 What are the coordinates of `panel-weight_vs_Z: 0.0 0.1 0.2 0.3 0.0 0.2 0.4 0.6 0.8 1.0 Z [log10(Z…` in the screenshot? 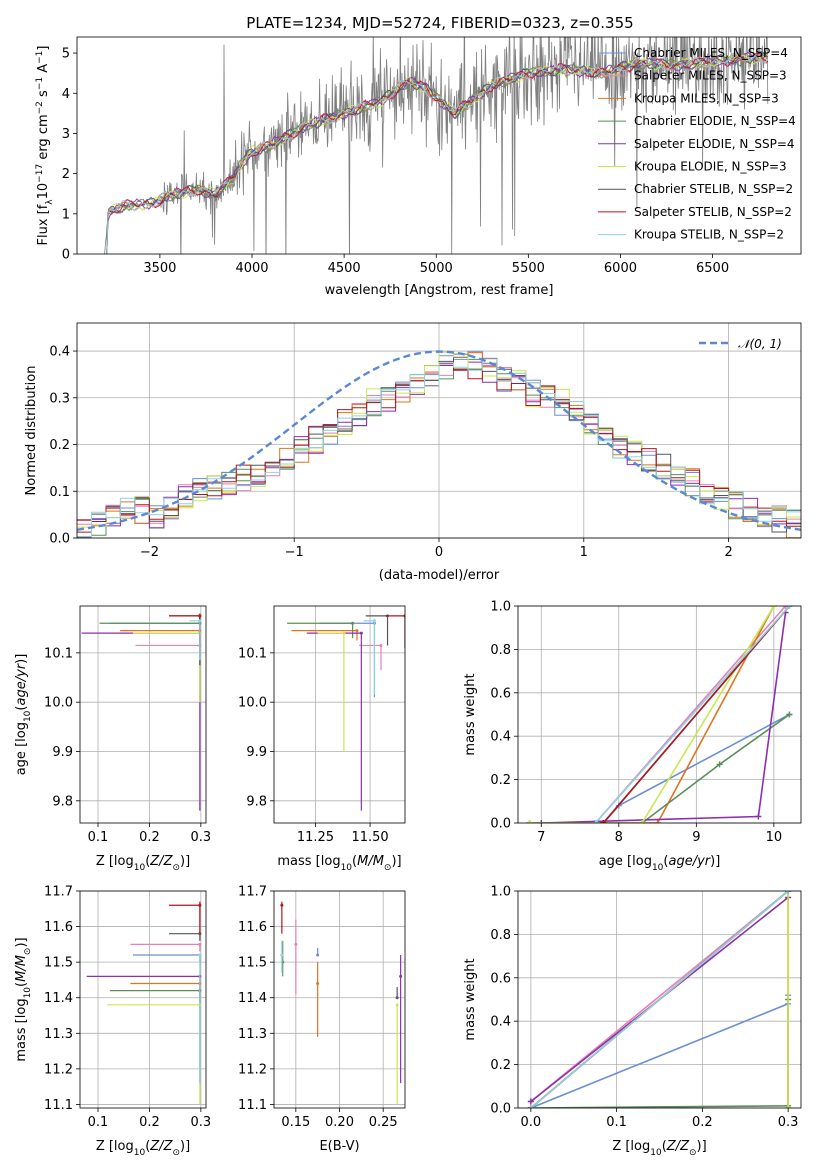 It's located at (632, 1021).